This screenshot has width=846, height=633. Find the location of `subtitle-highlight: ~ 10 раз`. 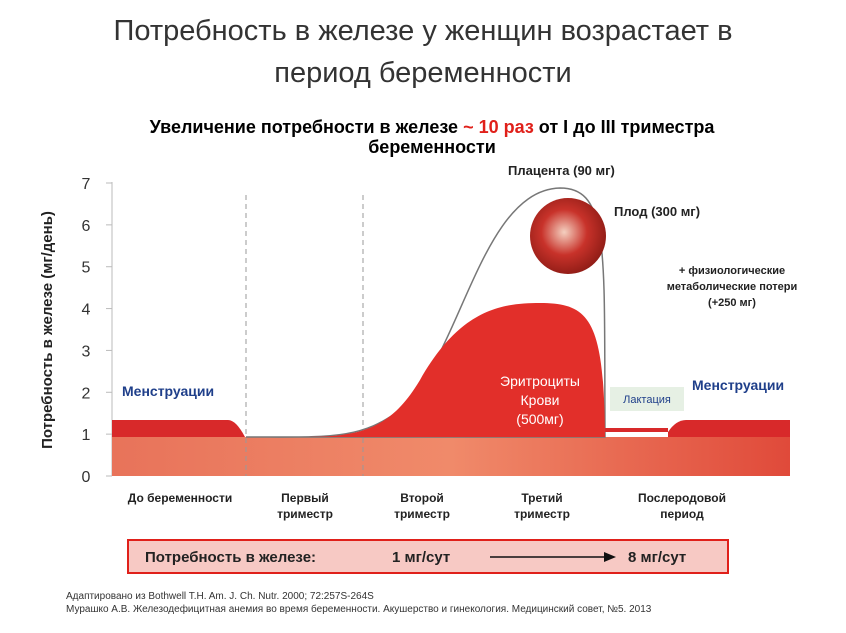

subtitle-highlight: ~ 10 раз is located at coordinates (498, 127).